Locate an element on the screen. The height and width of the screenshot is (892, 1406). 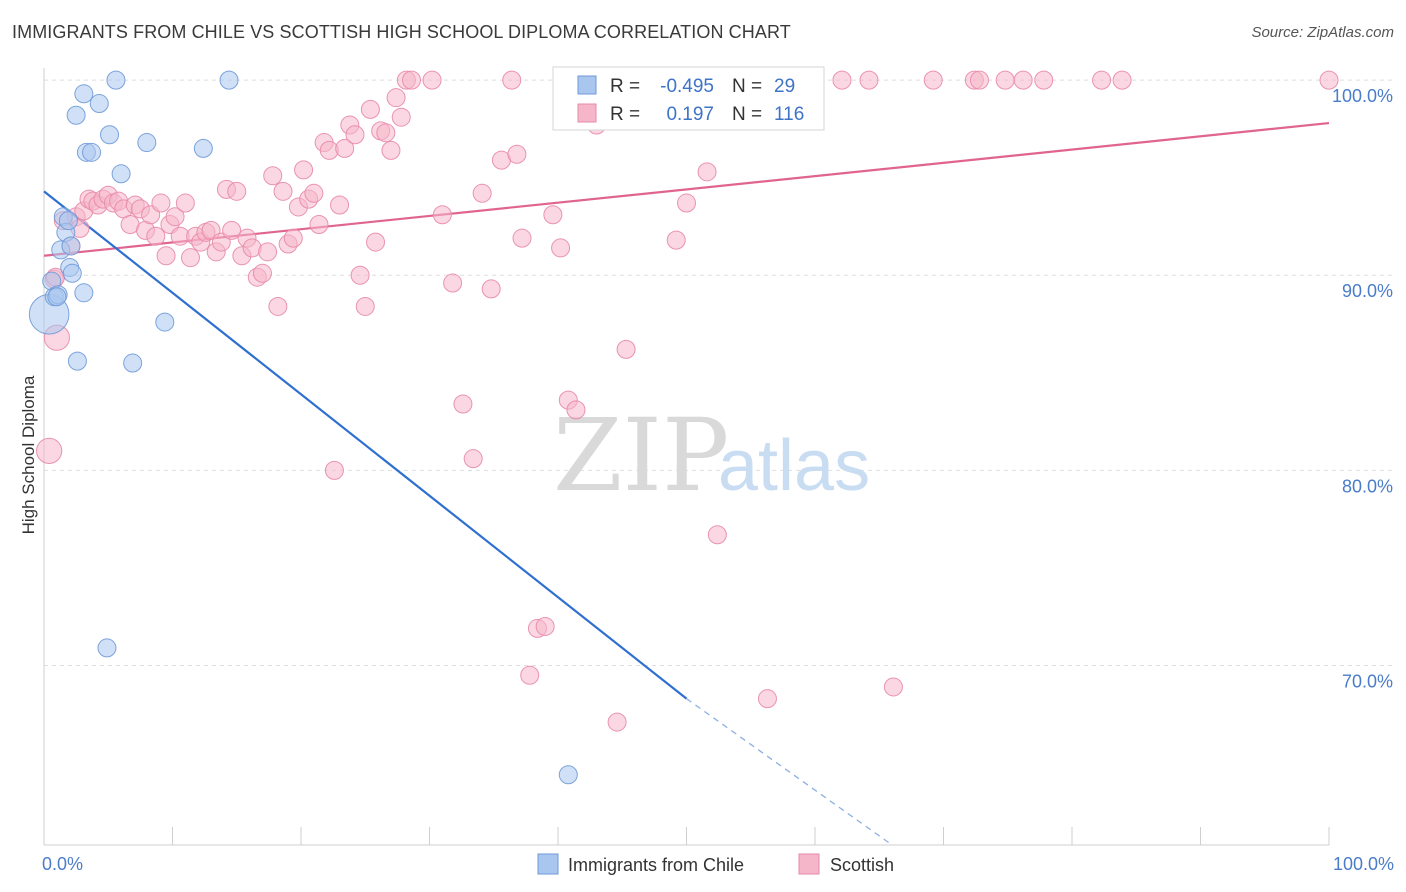
legend-swatch-chile is located at coordinates (548, 864).